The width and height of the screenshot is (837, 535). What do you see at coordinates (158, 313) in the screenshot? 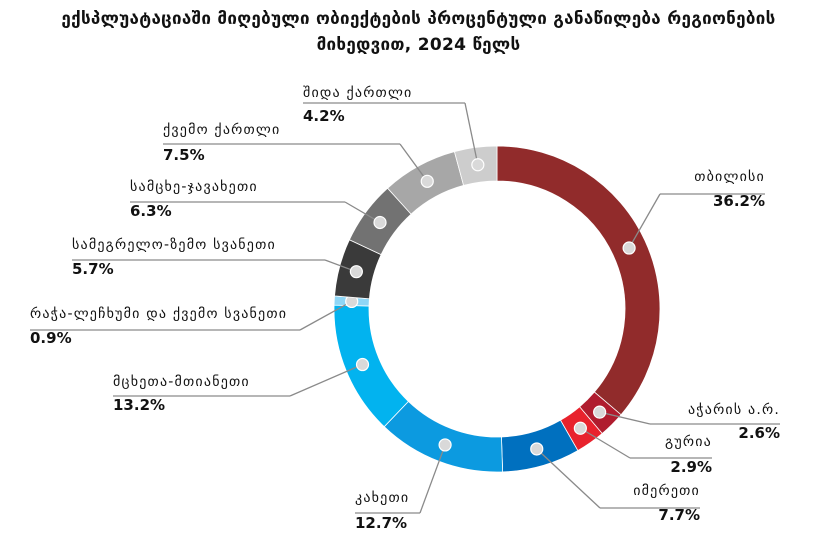
I see `slice-label-6: რაჭა-ლეჩხუმი და ქვემო სვანეთი` at bounding box center [158, 313].